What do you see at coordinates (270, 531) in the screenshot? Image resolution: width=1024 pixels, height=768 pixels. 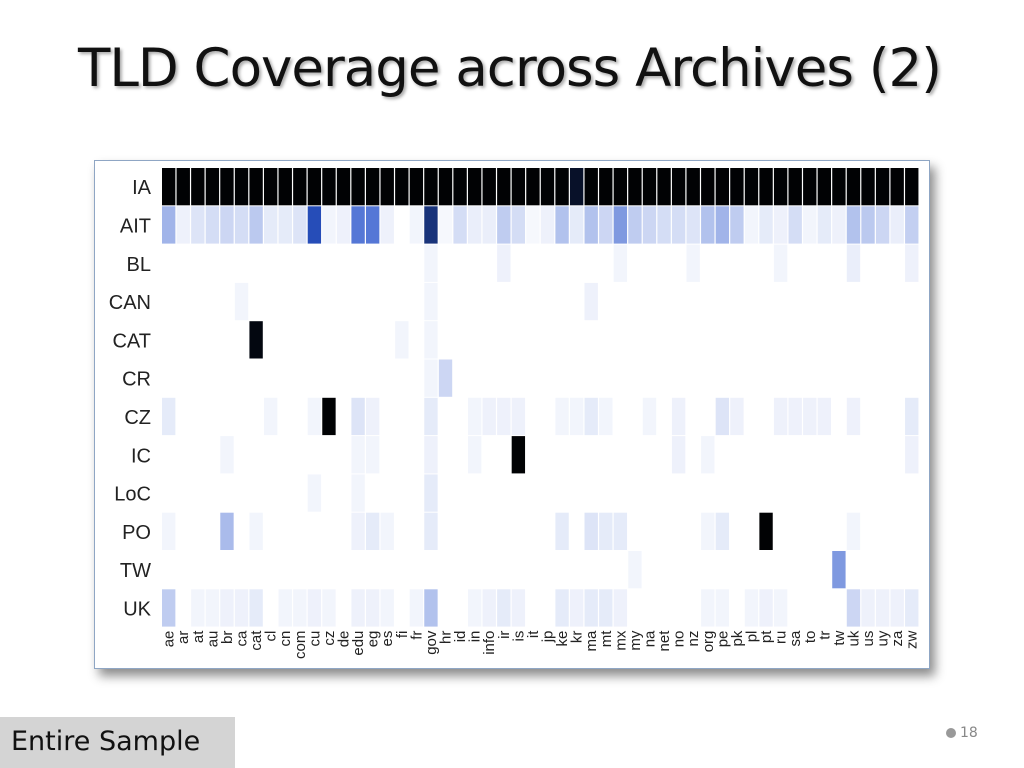 I see `heatmap-cell-PO-cl` at bounding box center [270, 531].